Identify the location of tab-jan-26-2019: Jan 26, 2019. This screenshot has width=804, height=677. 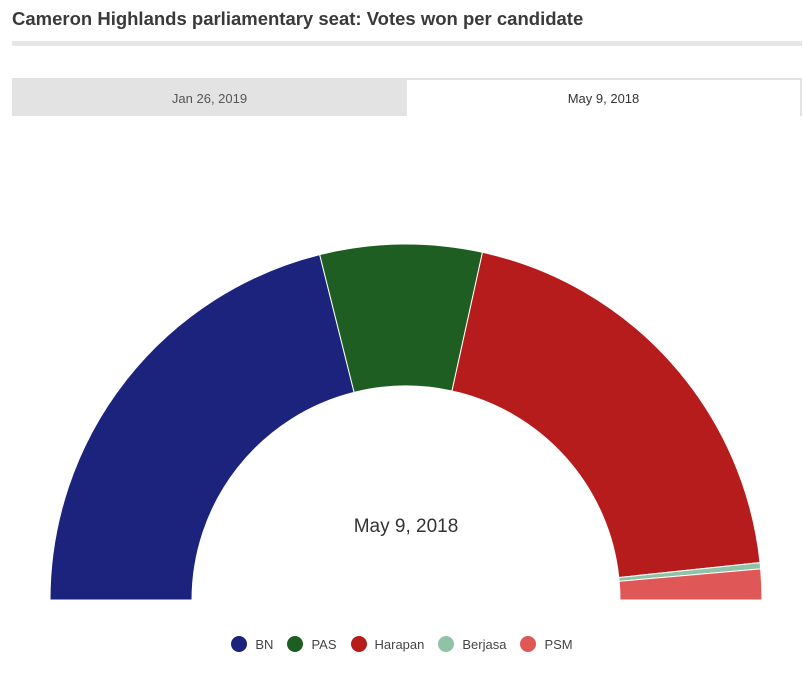
(209, 97).